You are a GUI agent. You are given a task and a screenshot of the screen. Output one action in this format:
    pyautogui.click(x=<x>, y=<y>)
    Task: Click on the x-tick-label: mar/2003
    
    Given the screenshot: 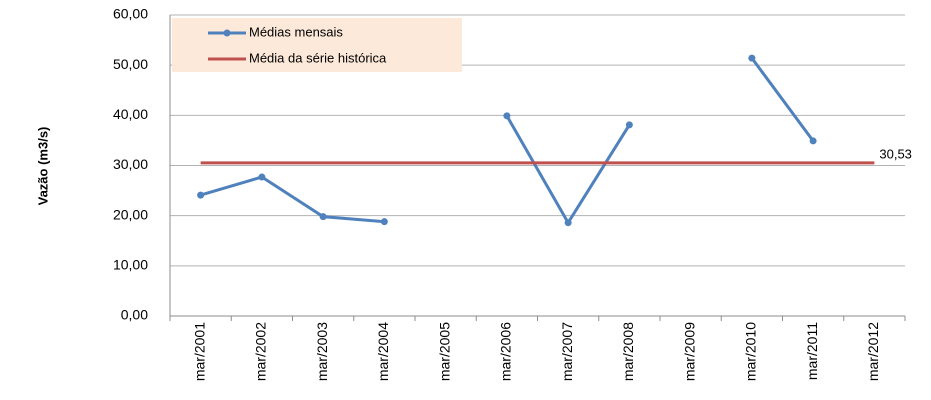 What is the action you would take?
    pyautogui.click(x=322, y=351)
    